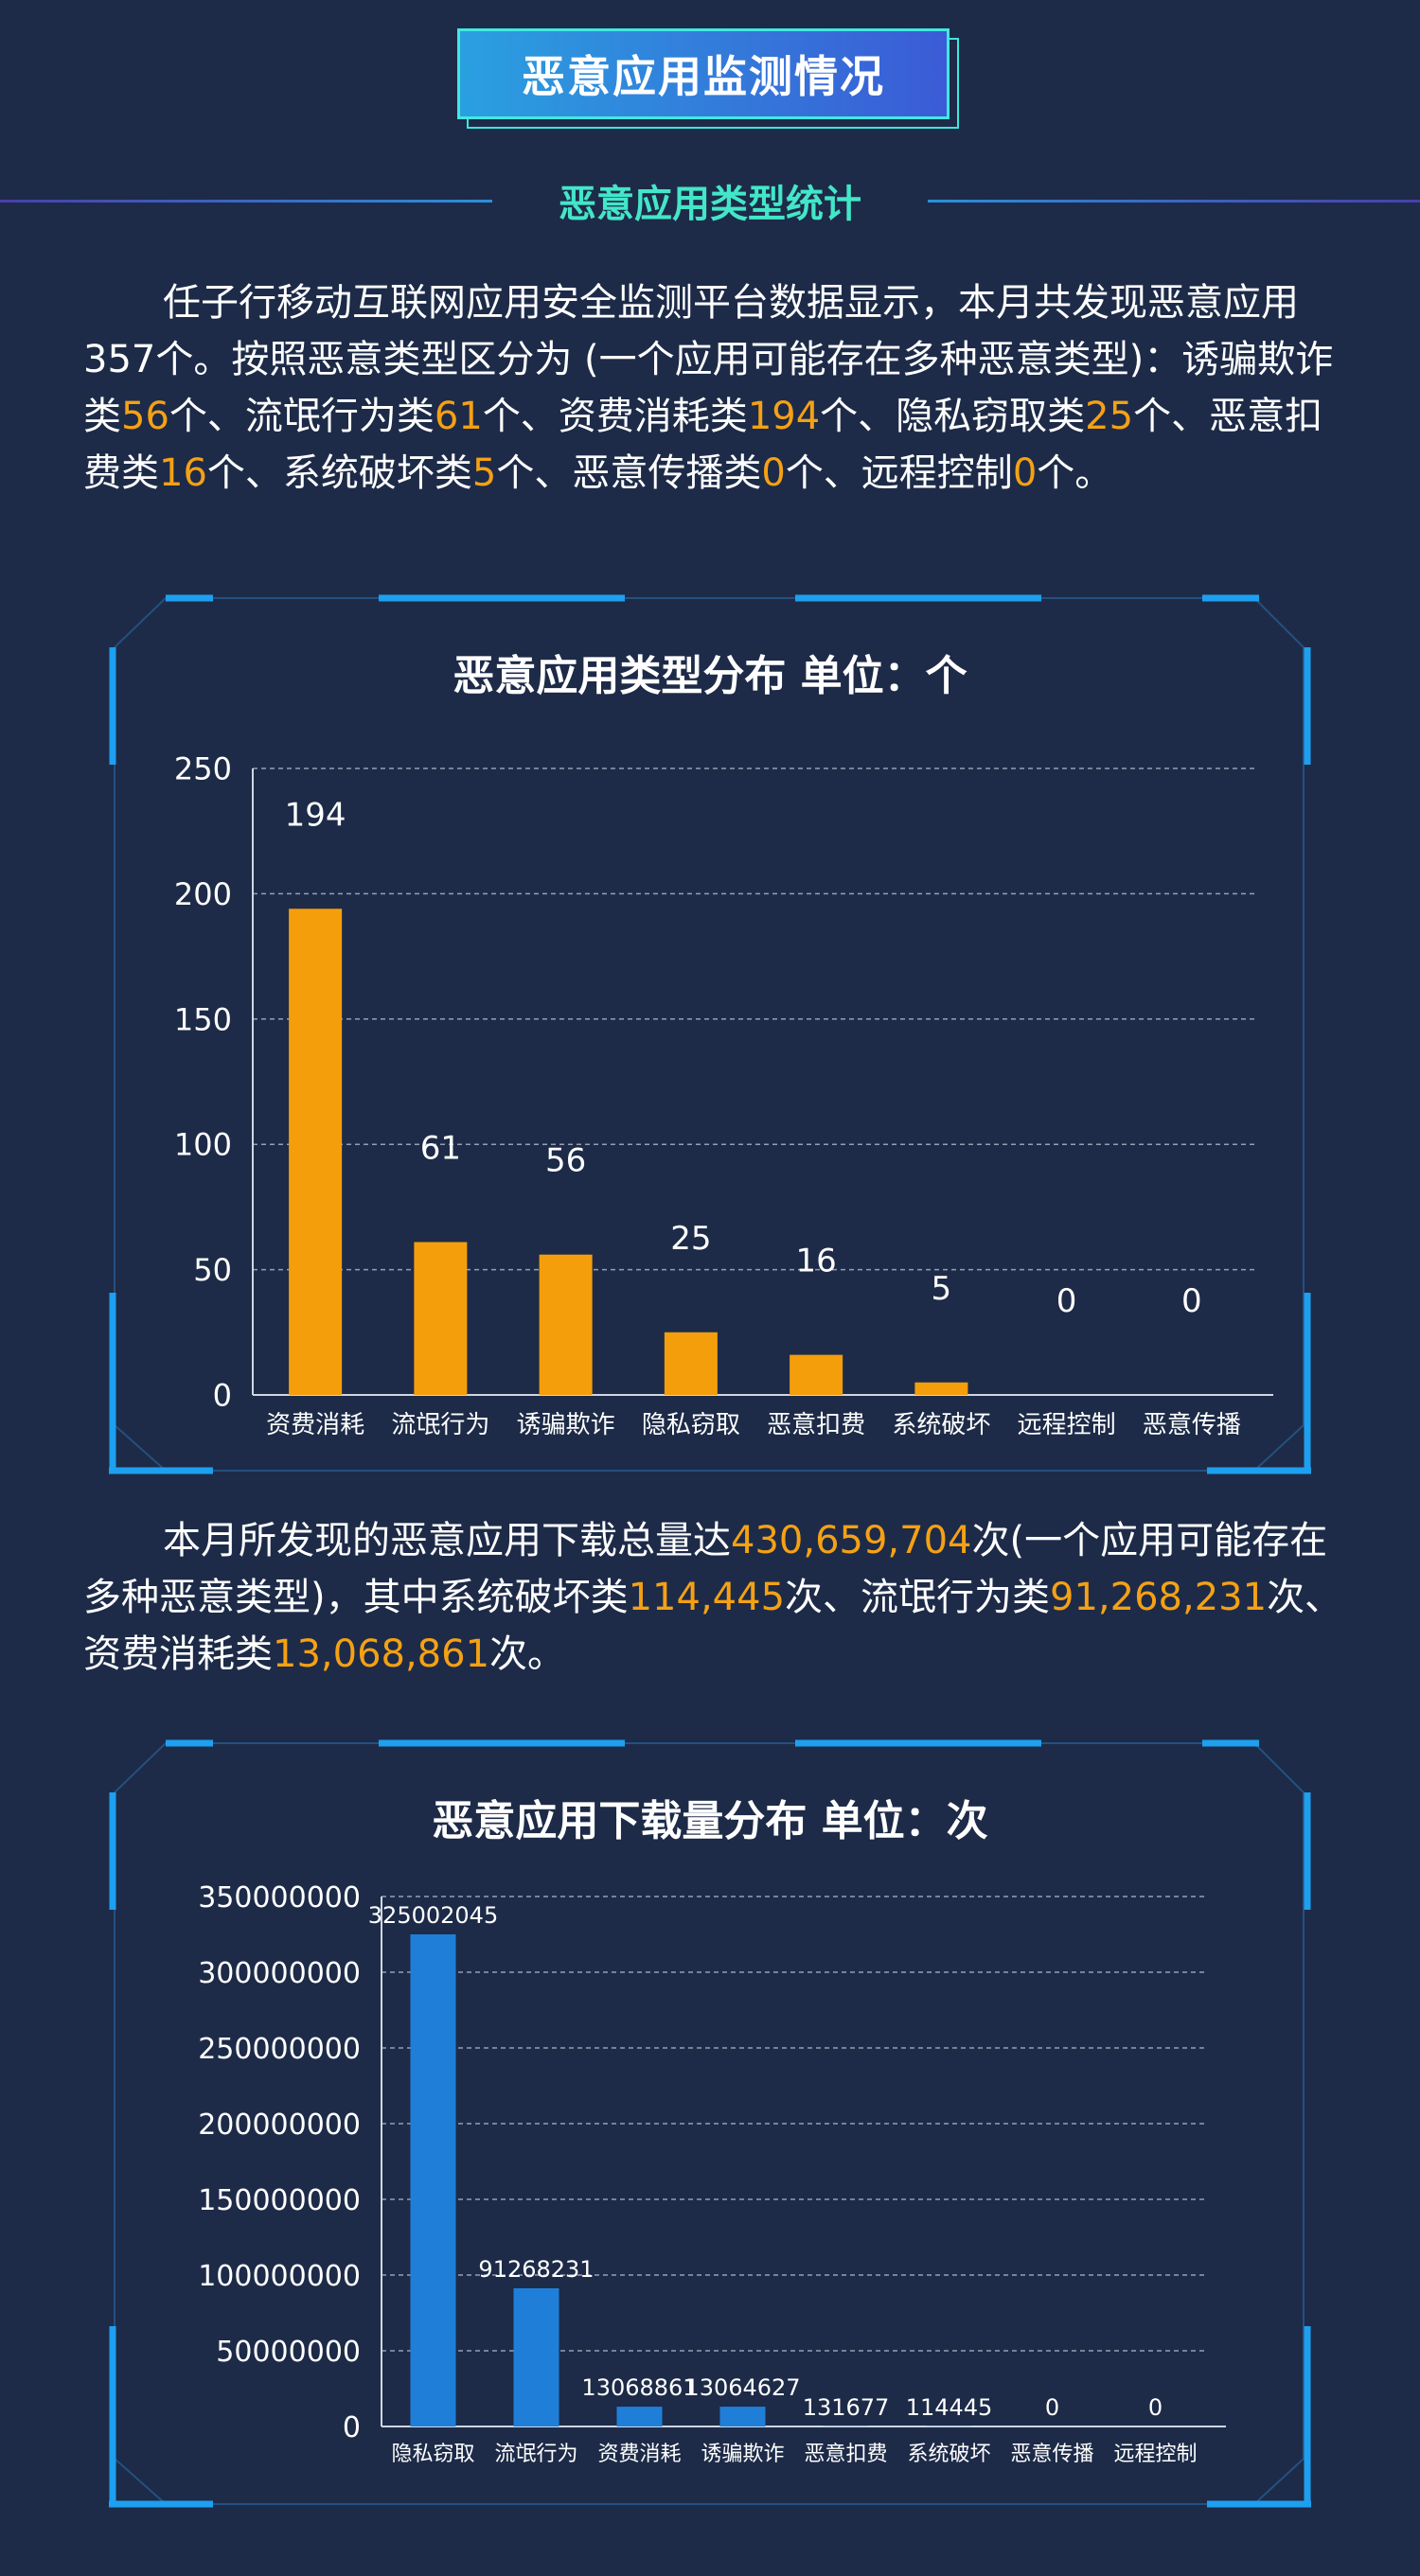 The image size is (1420, 2576). Describe the element at coordinates (1109, 416) in the screenshot. I see `highlight-number: 25` at that location.